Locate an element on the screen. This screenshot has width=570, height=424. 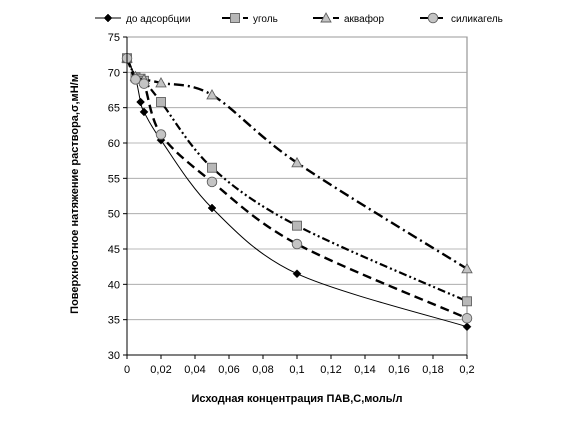
legend-item-2: уголь is located at coordinates (250, 19).